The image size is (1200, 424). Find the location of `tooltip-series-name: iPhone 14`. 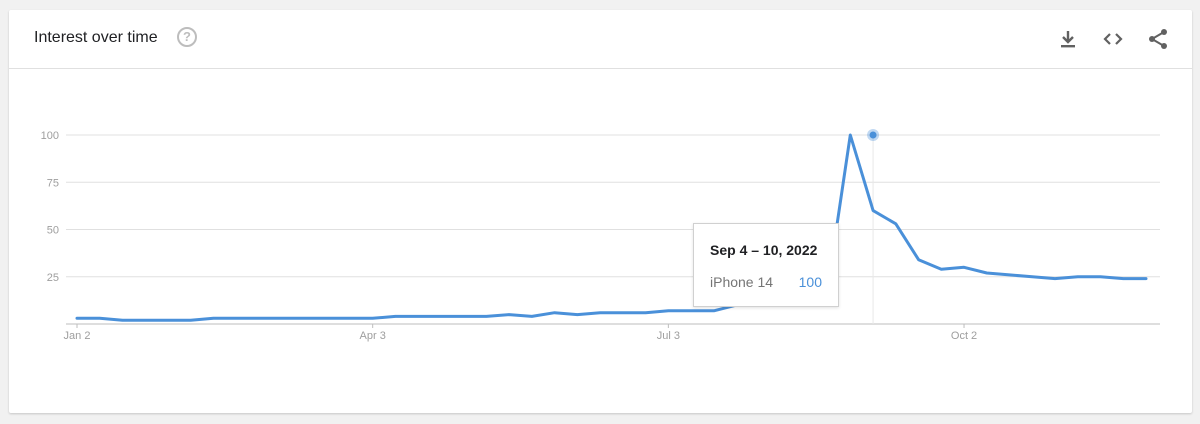

tooltip-series-name: iPhone 14 is located at coordinates (742, 282).